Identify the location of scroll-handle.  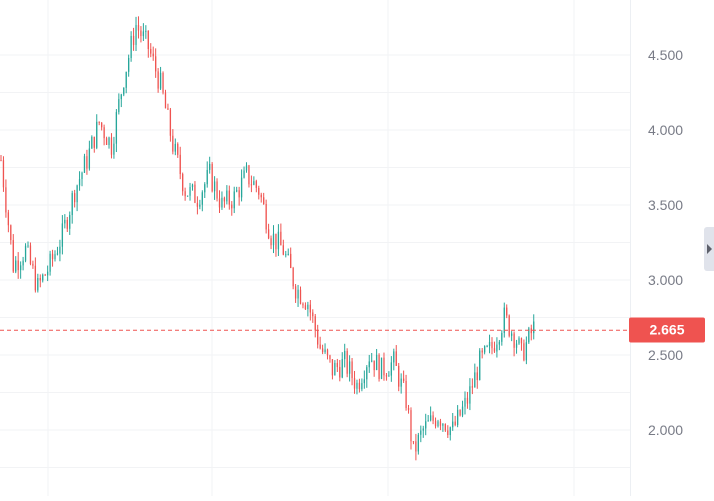
(709, 249).